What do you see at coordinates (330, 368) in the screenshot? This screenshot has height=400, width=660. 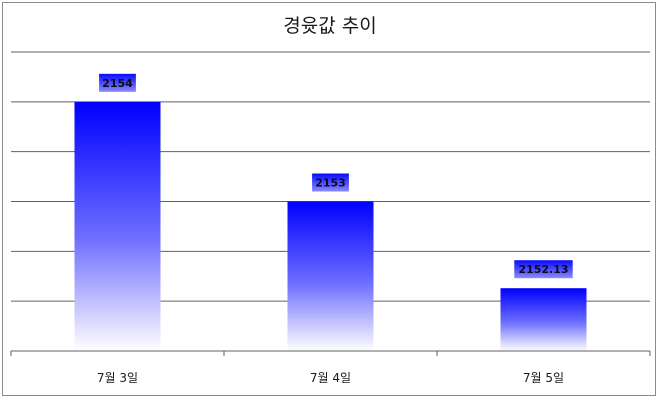 I see `x-axis-ticks: 7월 3일 7월 4일 7월 5일` at bounding box center [330, 368].